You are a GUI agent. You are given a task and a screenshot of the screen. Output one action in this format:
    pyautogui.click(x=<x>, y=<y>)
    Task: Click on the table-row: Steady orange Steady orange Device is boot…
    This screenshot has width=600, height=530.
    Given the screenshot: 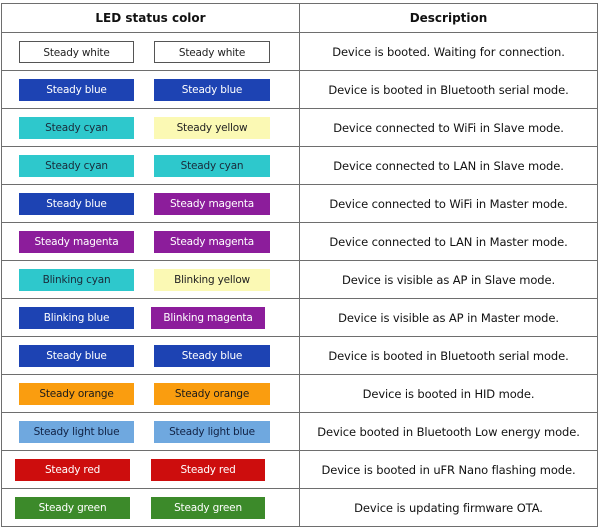 What is the action you would take?
    pyautogui.click(x=299, y=393)
    